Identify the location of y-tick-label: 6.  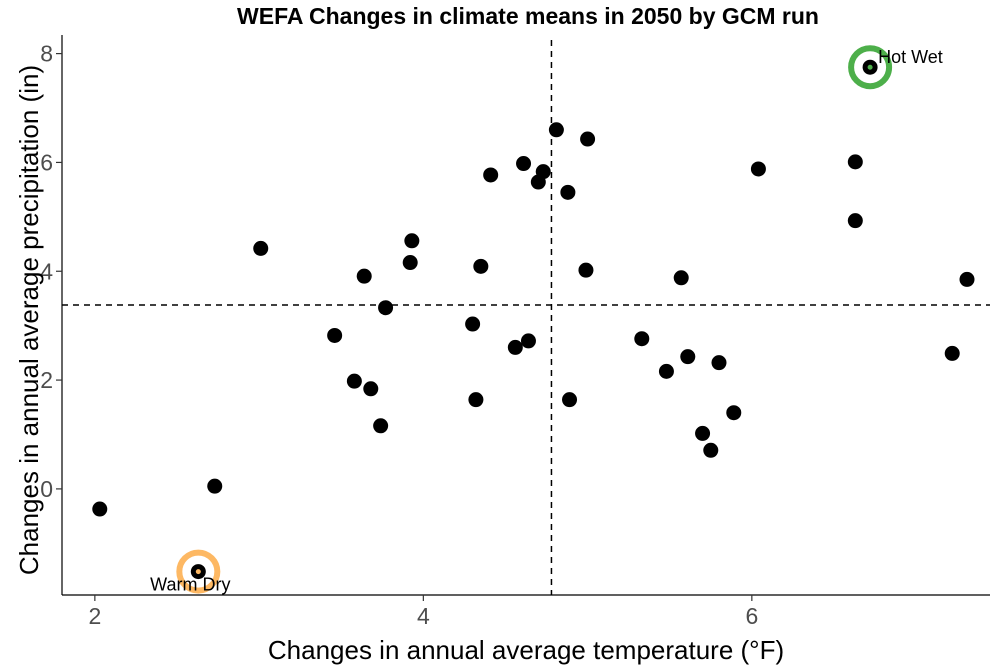
(46, 162).